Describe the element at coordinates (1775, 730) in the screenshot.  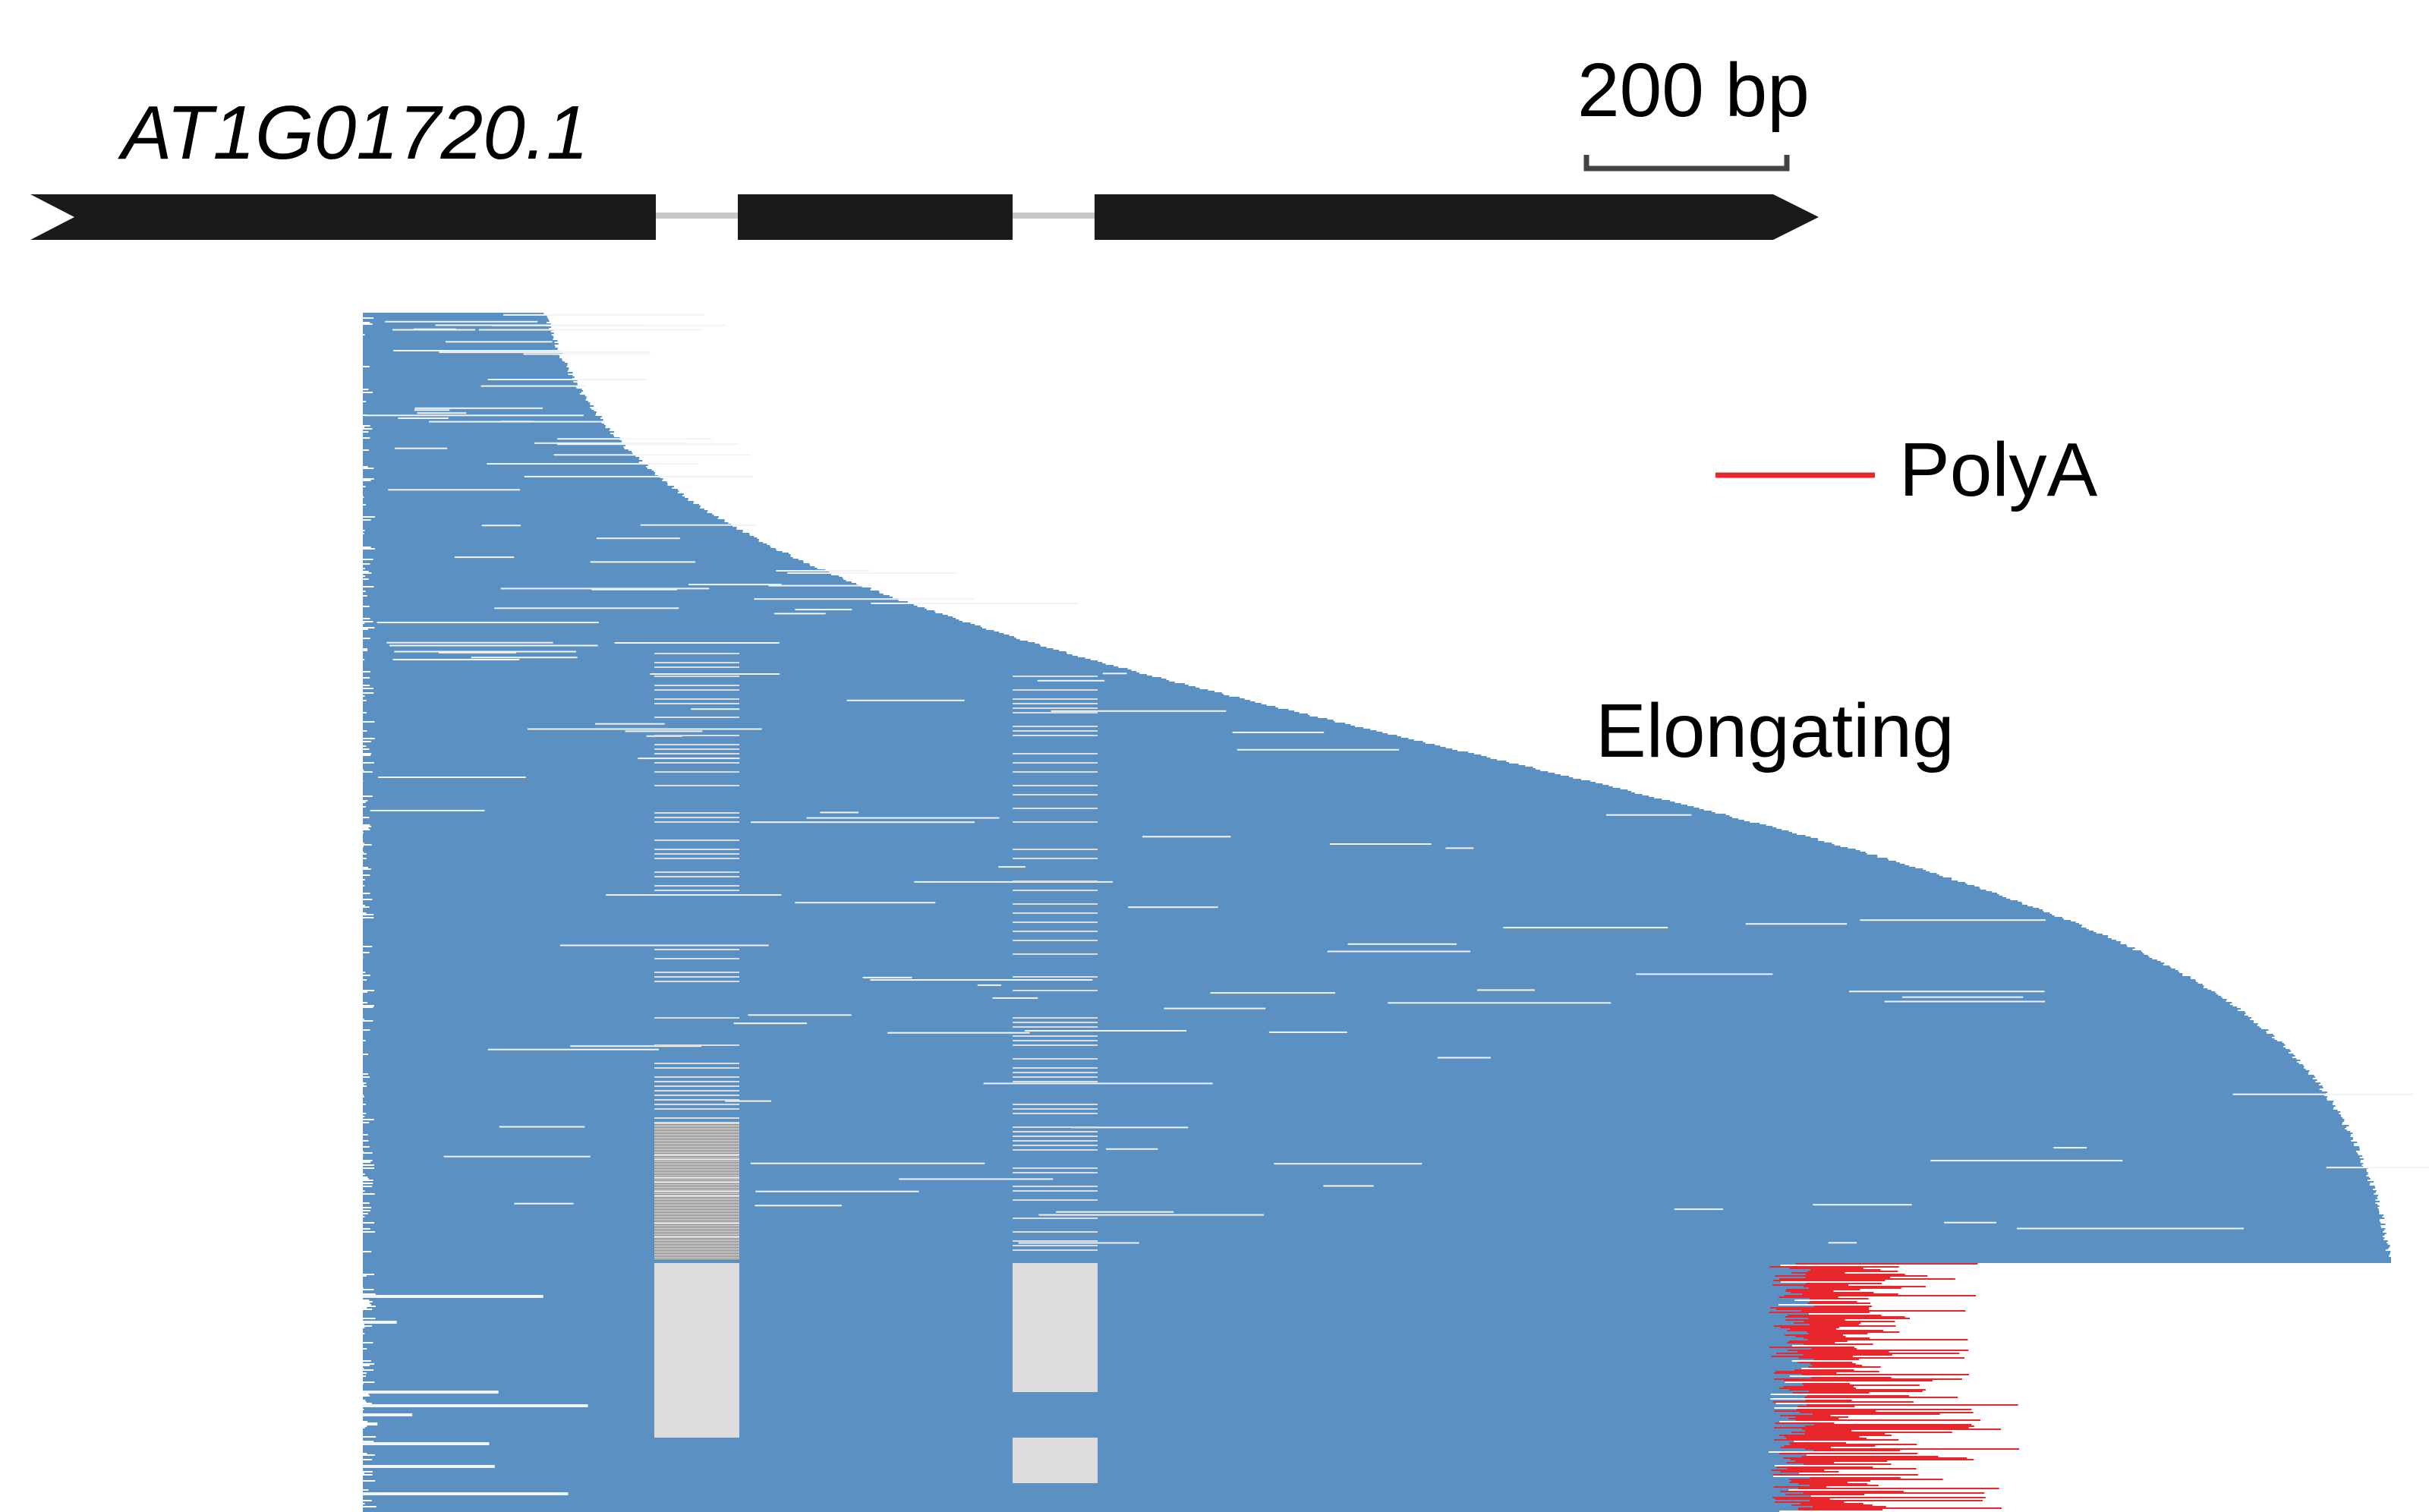
I see `elongating-label: Elongating` at that location.